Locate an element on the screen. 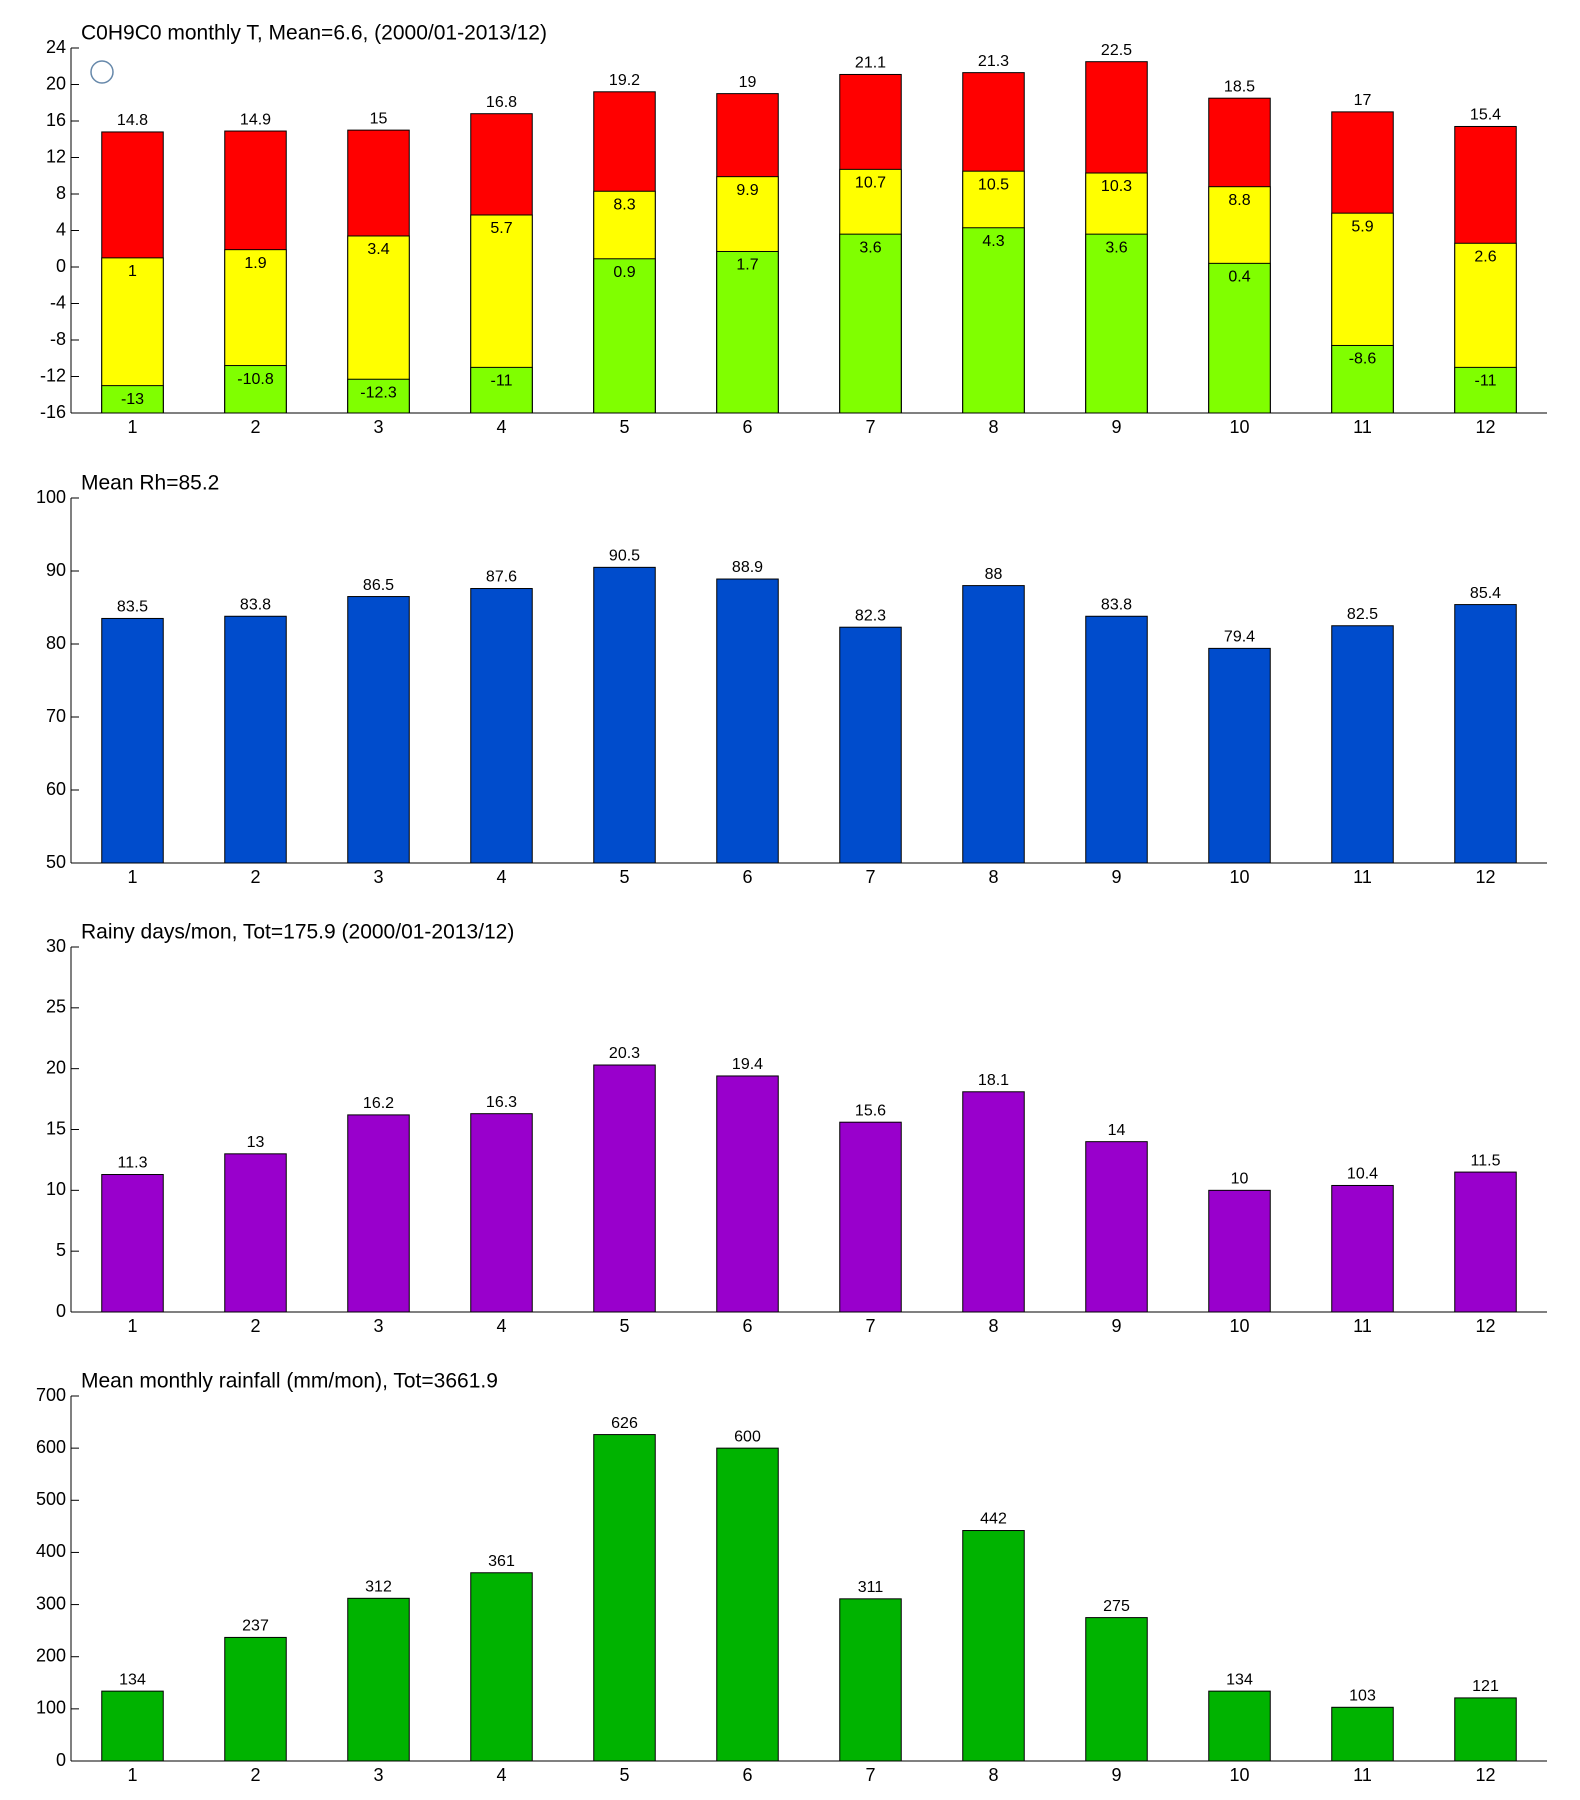  value-label: 442 is located at coordinates (993, 1519).